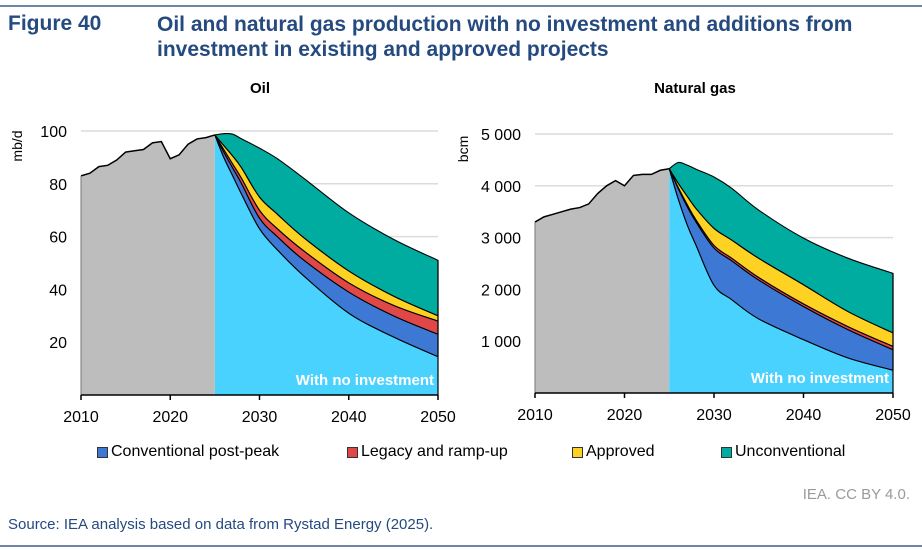 This screenshot has height=550, width=922. What do you see at coordinates (259, 88) in the screenshot?
I see `oil-panel-title: Oil` at bounding box center [259, 88].